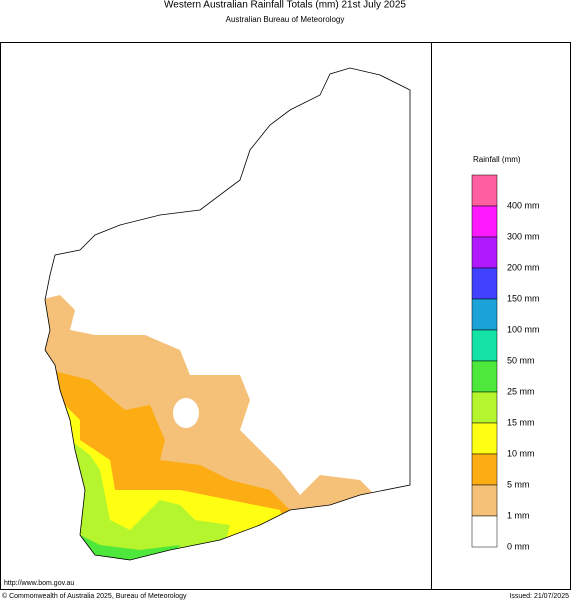 Image resolution: width=571 pixels, height=605 pixels. I want to click on legend-label: 50 mm, so click(521, 360).